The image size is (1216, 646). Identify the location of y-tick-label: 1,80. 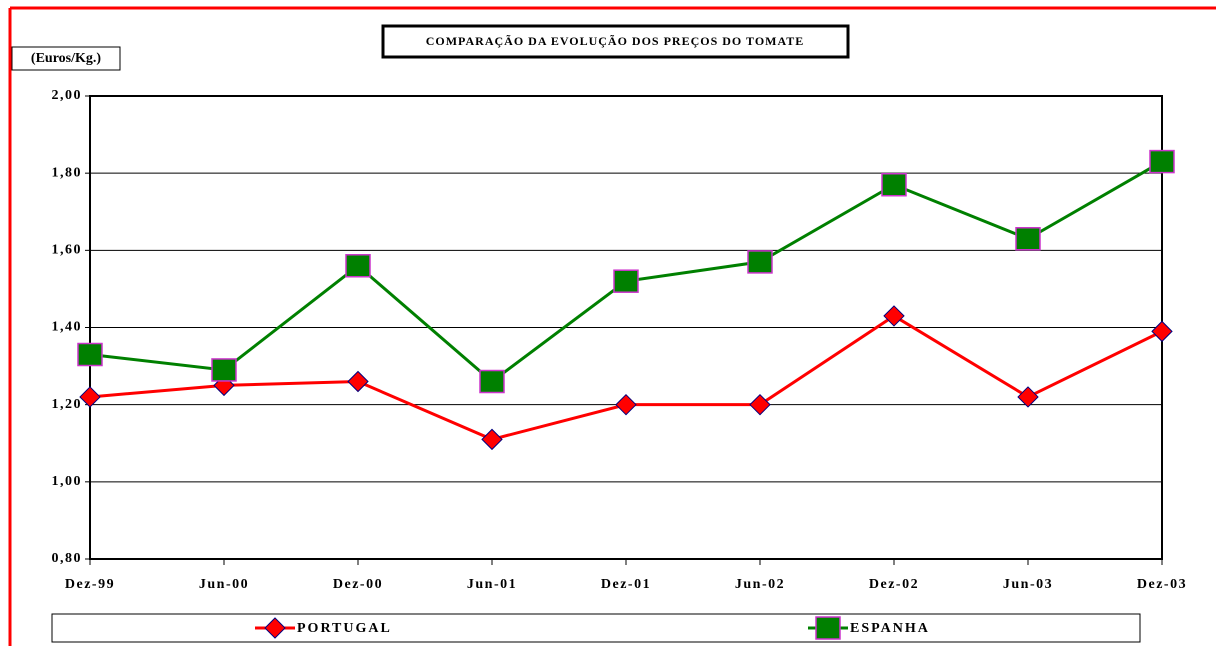
(67, 172).